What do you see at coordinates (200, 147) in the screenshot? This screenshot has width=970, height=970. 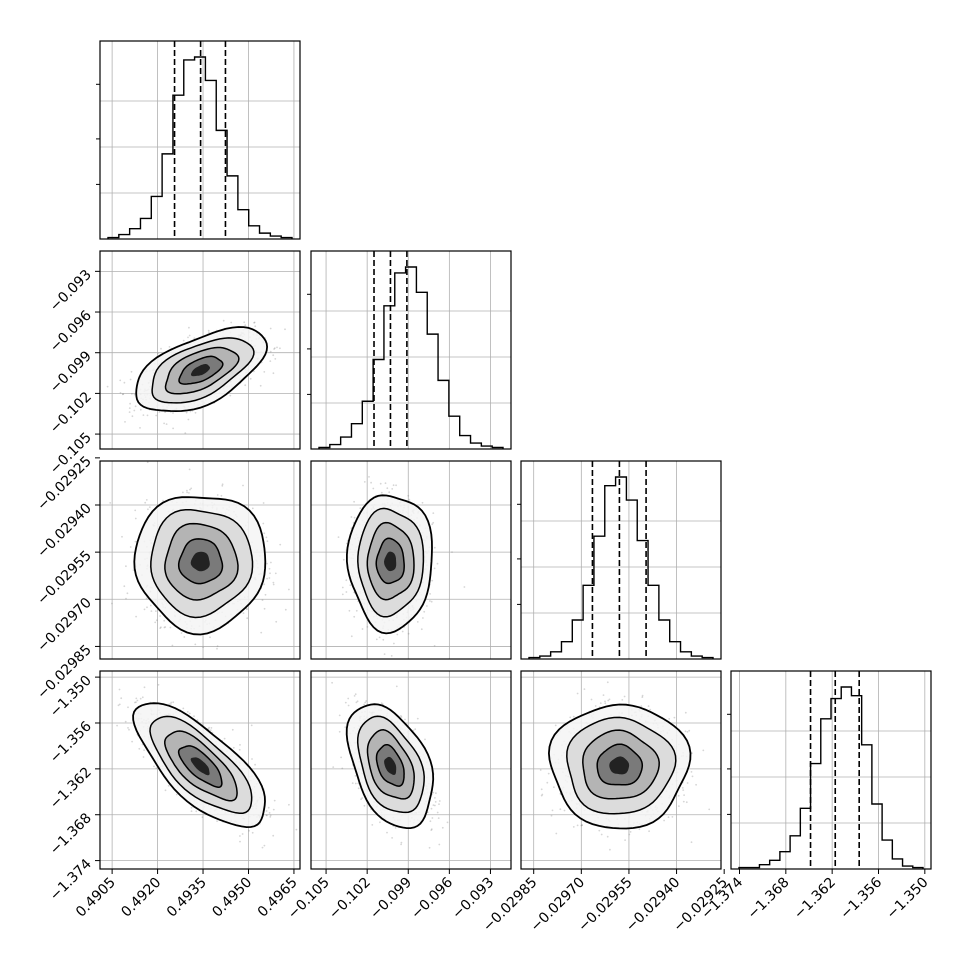 I see `histogram-step` at bounding box center [200, 147].